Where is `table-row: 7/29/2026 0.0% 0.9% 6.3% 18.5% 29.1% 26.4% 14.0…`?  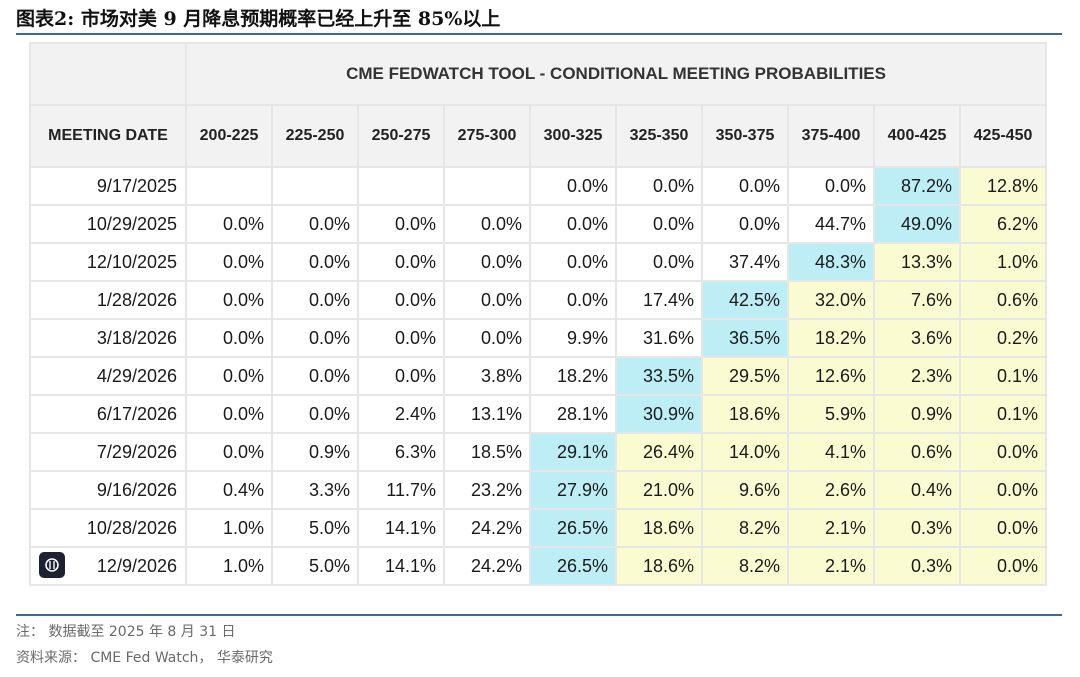 table-row: 7/29/2026 0.0% 0.9% 6.3% 18.5% 29.1% 26.4% 14.0… is located at coordinates (538, 452).